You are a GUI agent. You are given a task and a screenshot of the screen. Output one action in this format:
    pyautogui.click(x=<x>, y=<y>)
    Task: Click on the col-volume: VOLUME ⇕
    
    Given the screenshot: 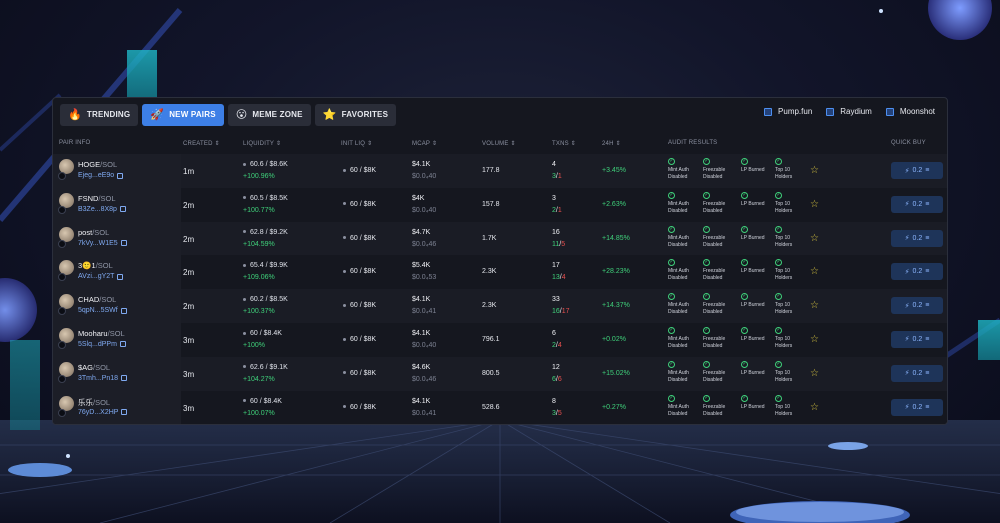 What is the action you would take?
    pyautogui.click(x=499, y=144)
    